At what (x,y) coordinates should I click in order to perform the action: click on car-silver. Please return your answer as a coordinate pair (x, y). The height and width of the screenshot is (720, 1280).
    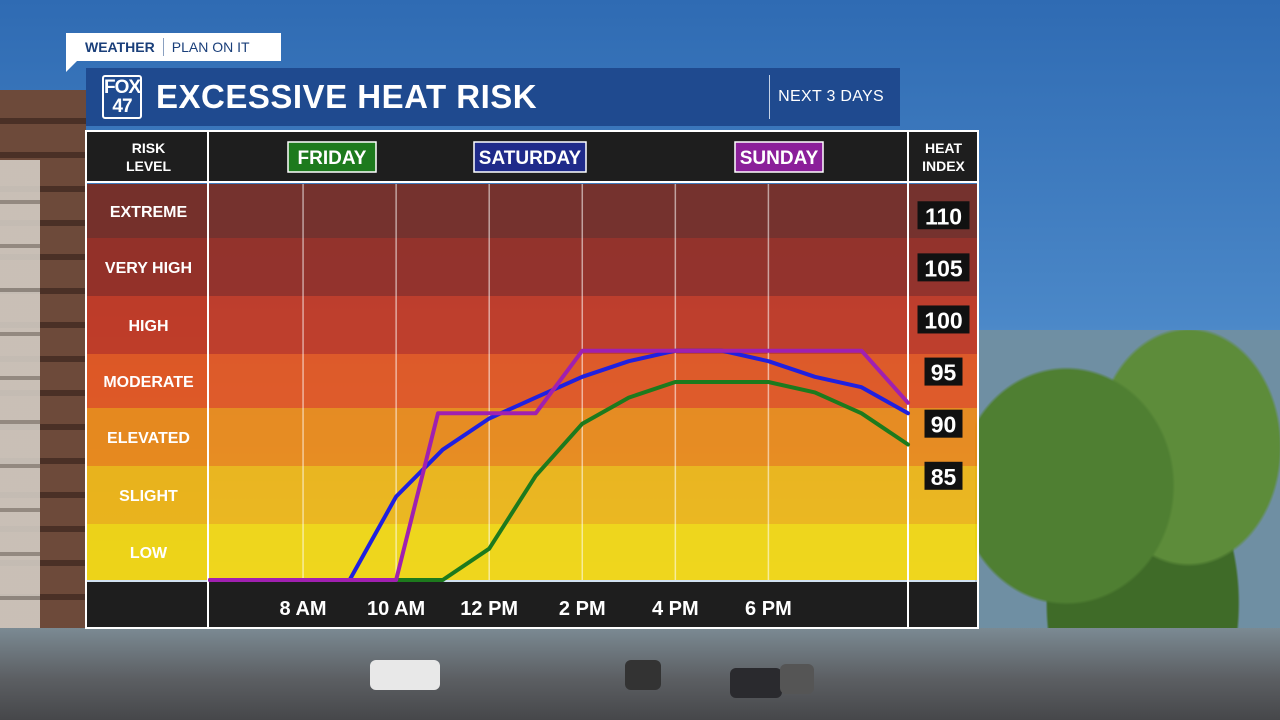
    Looking at the image, I should click on (797, 679).